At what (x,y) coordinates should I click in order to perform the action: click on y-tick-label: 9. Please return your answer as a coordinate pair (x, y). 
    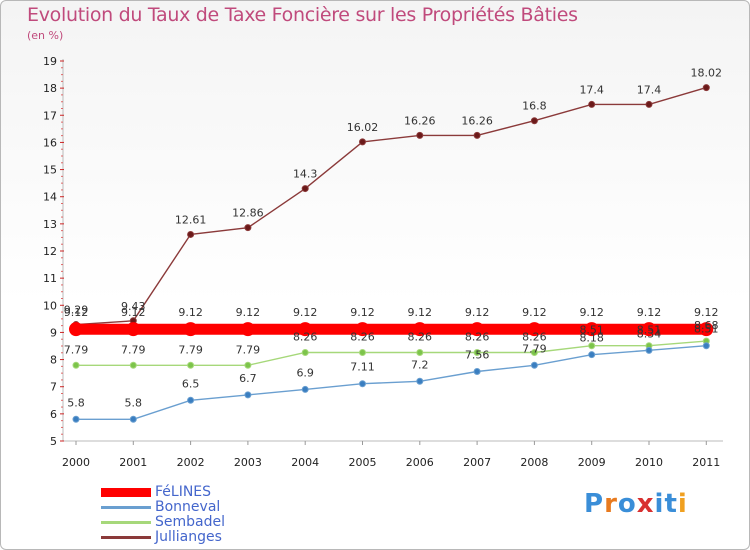
    Looking at the image, I should click on (53, 332).